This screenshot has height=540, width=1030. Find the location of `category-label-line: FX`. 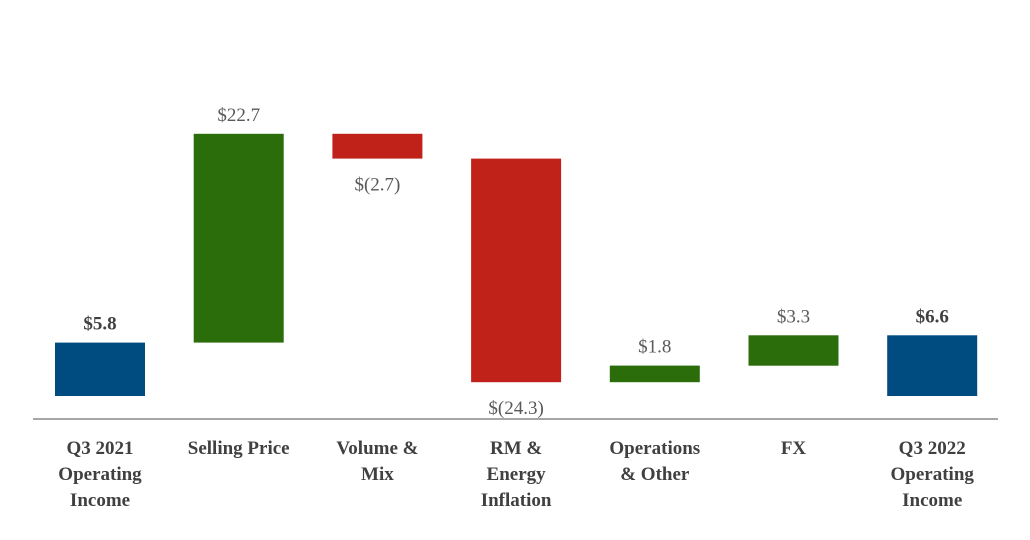

category-label-line: FX is located at coordinates (794, 448).